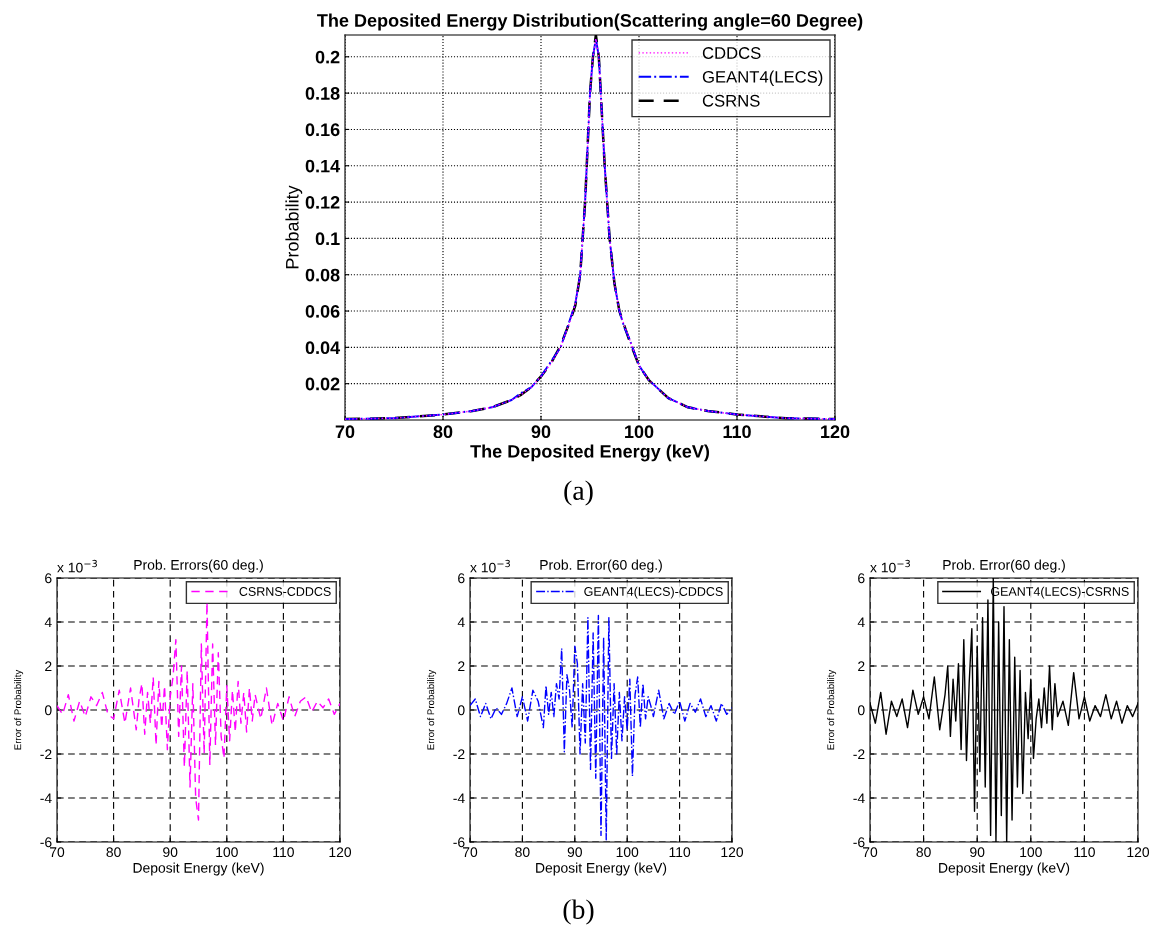 The image size is (1157, 934). Describe the element at coordinates (198, 566) in the screenshot. I see `chart-title: Prob. Errors(60 deg.)` at that location.